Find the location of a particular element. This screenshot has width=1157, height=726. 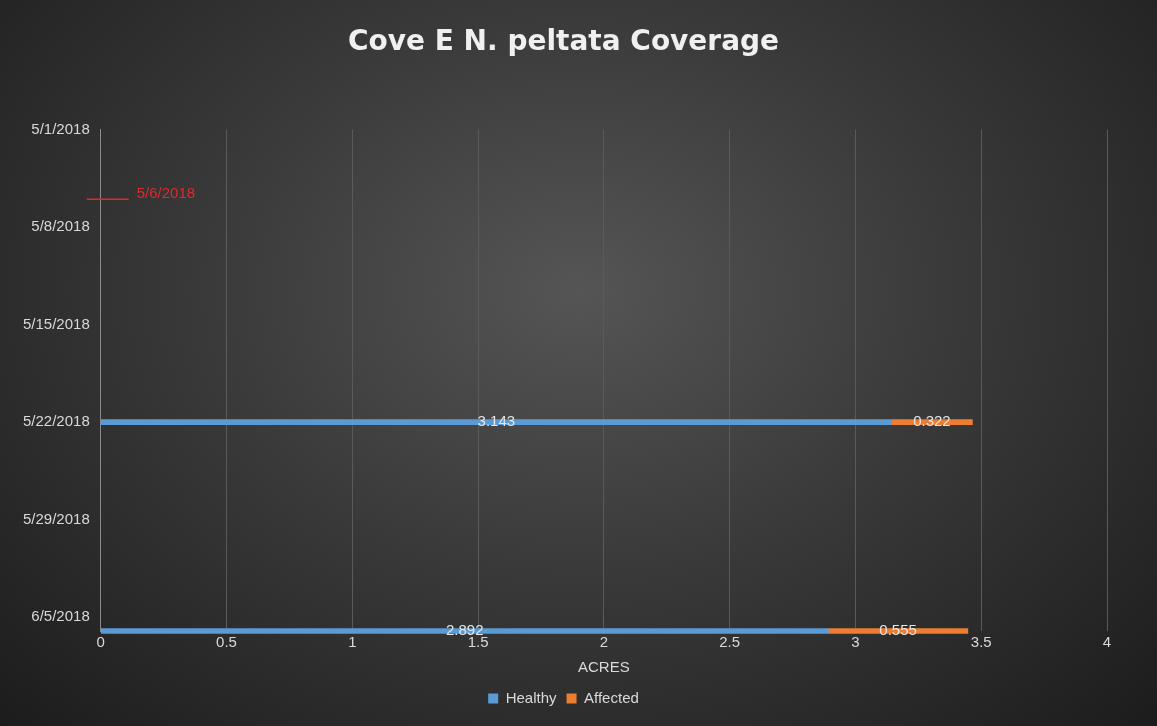

ref-line-label: 5/6/2018 is located at coordinates (166, 192).